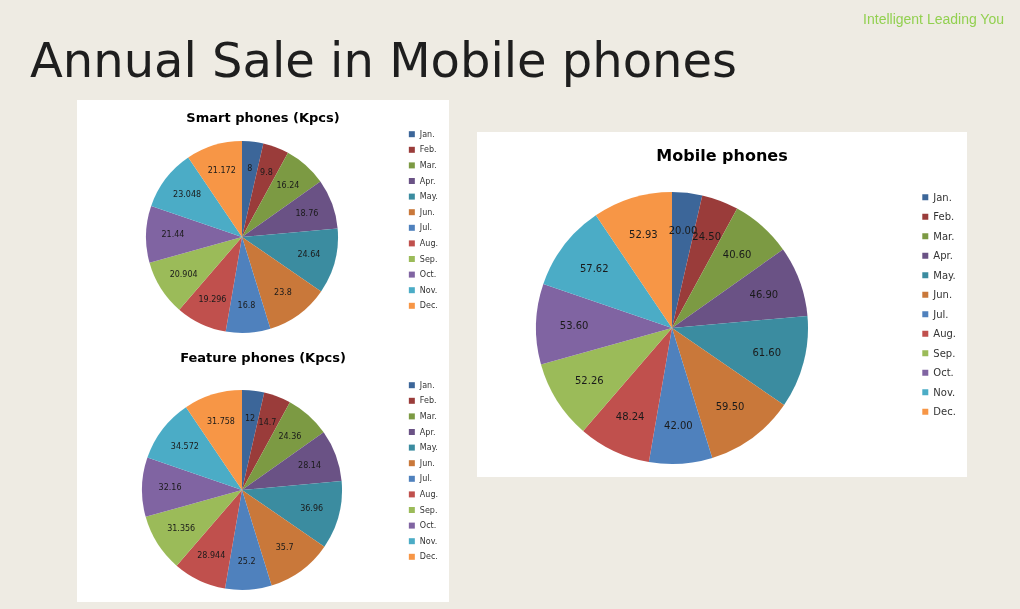 The image size is (1020, 609). Describe the element at coordinates (263, 357) in the screenshot. I see `chart-title: Feature phones (Kpcs)` at that location.